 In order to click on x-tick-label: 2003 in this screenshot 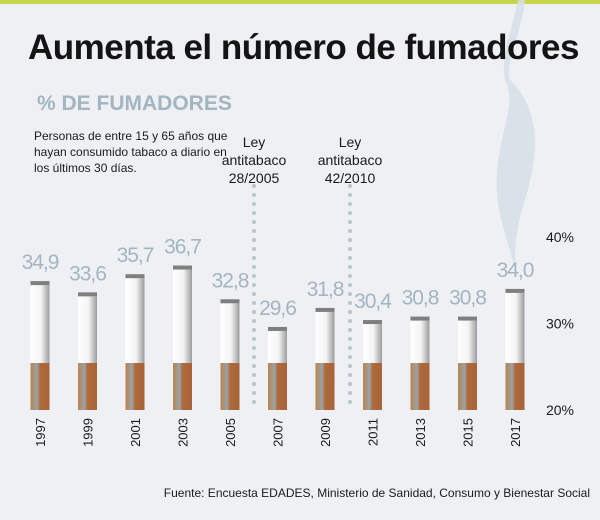, I will do `click(183, 432)`.